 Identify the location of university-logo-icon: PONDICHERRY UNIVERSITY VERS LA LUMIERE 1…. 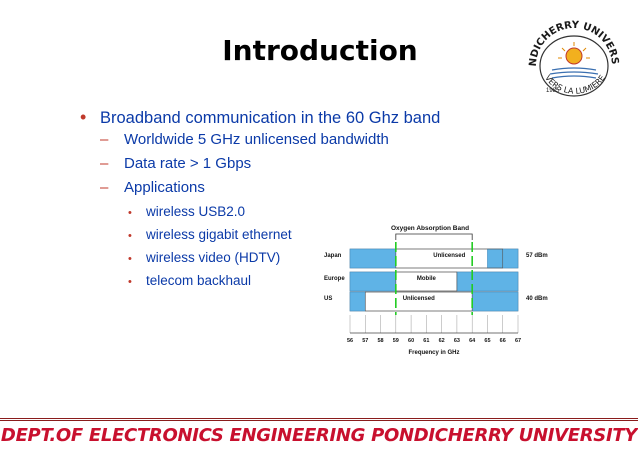
(572, 56).